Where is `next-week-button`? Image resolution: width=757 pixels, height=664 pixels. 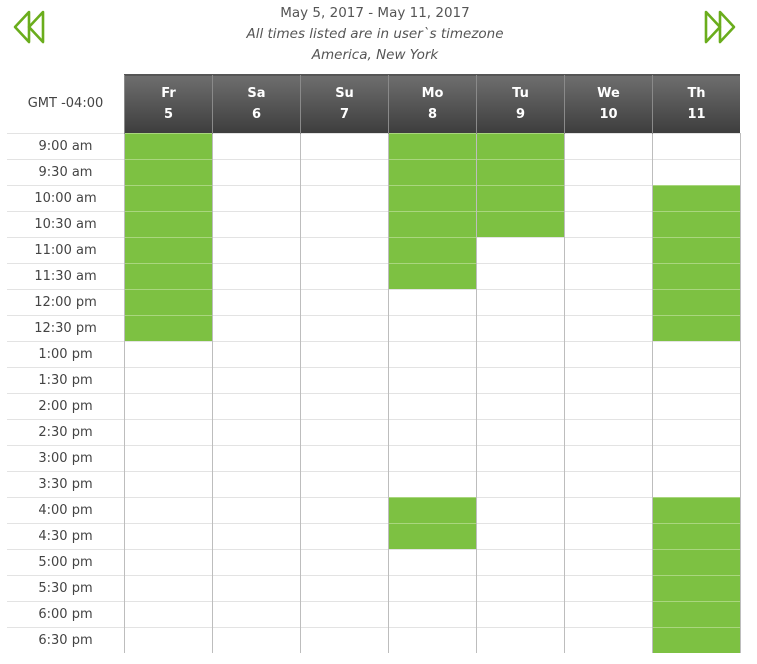 next-week-button is located at coordinates (720, 27).